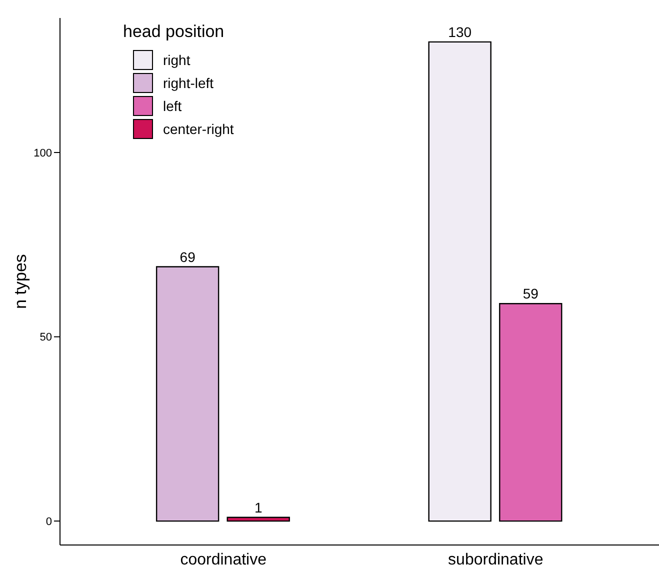  Describe the element at coordinates (172, 106) in the screenshot. I see `legend-label: left` at that location.